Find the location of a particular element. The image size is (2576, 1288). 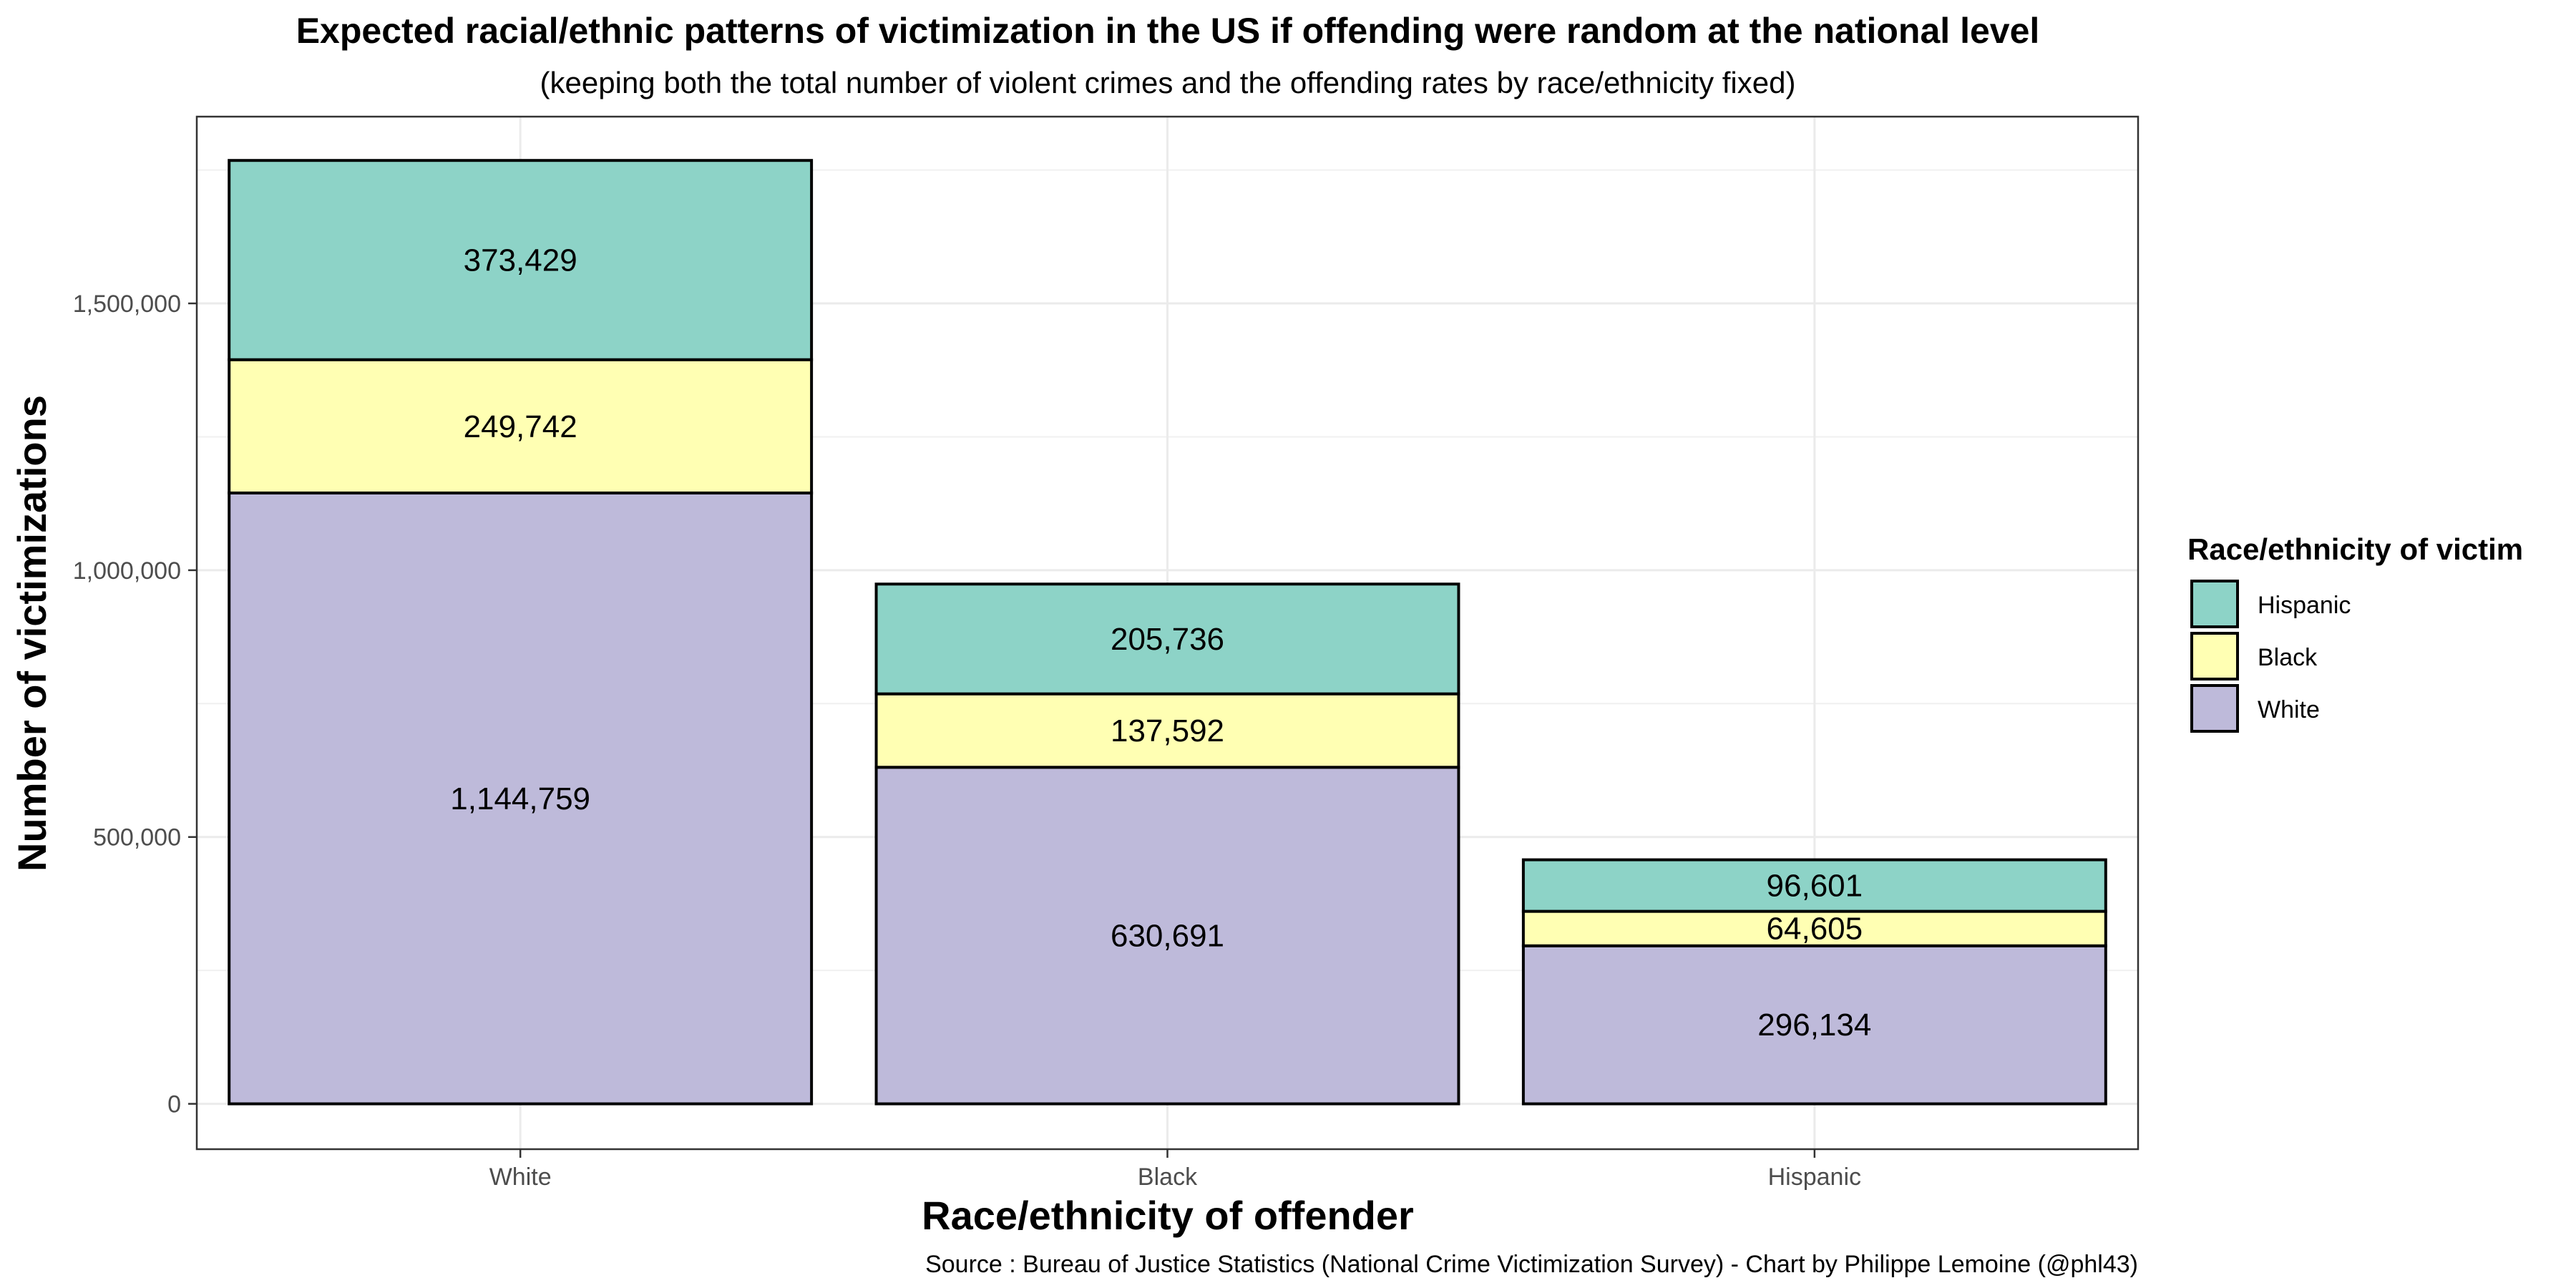

bar-segment-white-hispanic is located at coordinates (521, 260).